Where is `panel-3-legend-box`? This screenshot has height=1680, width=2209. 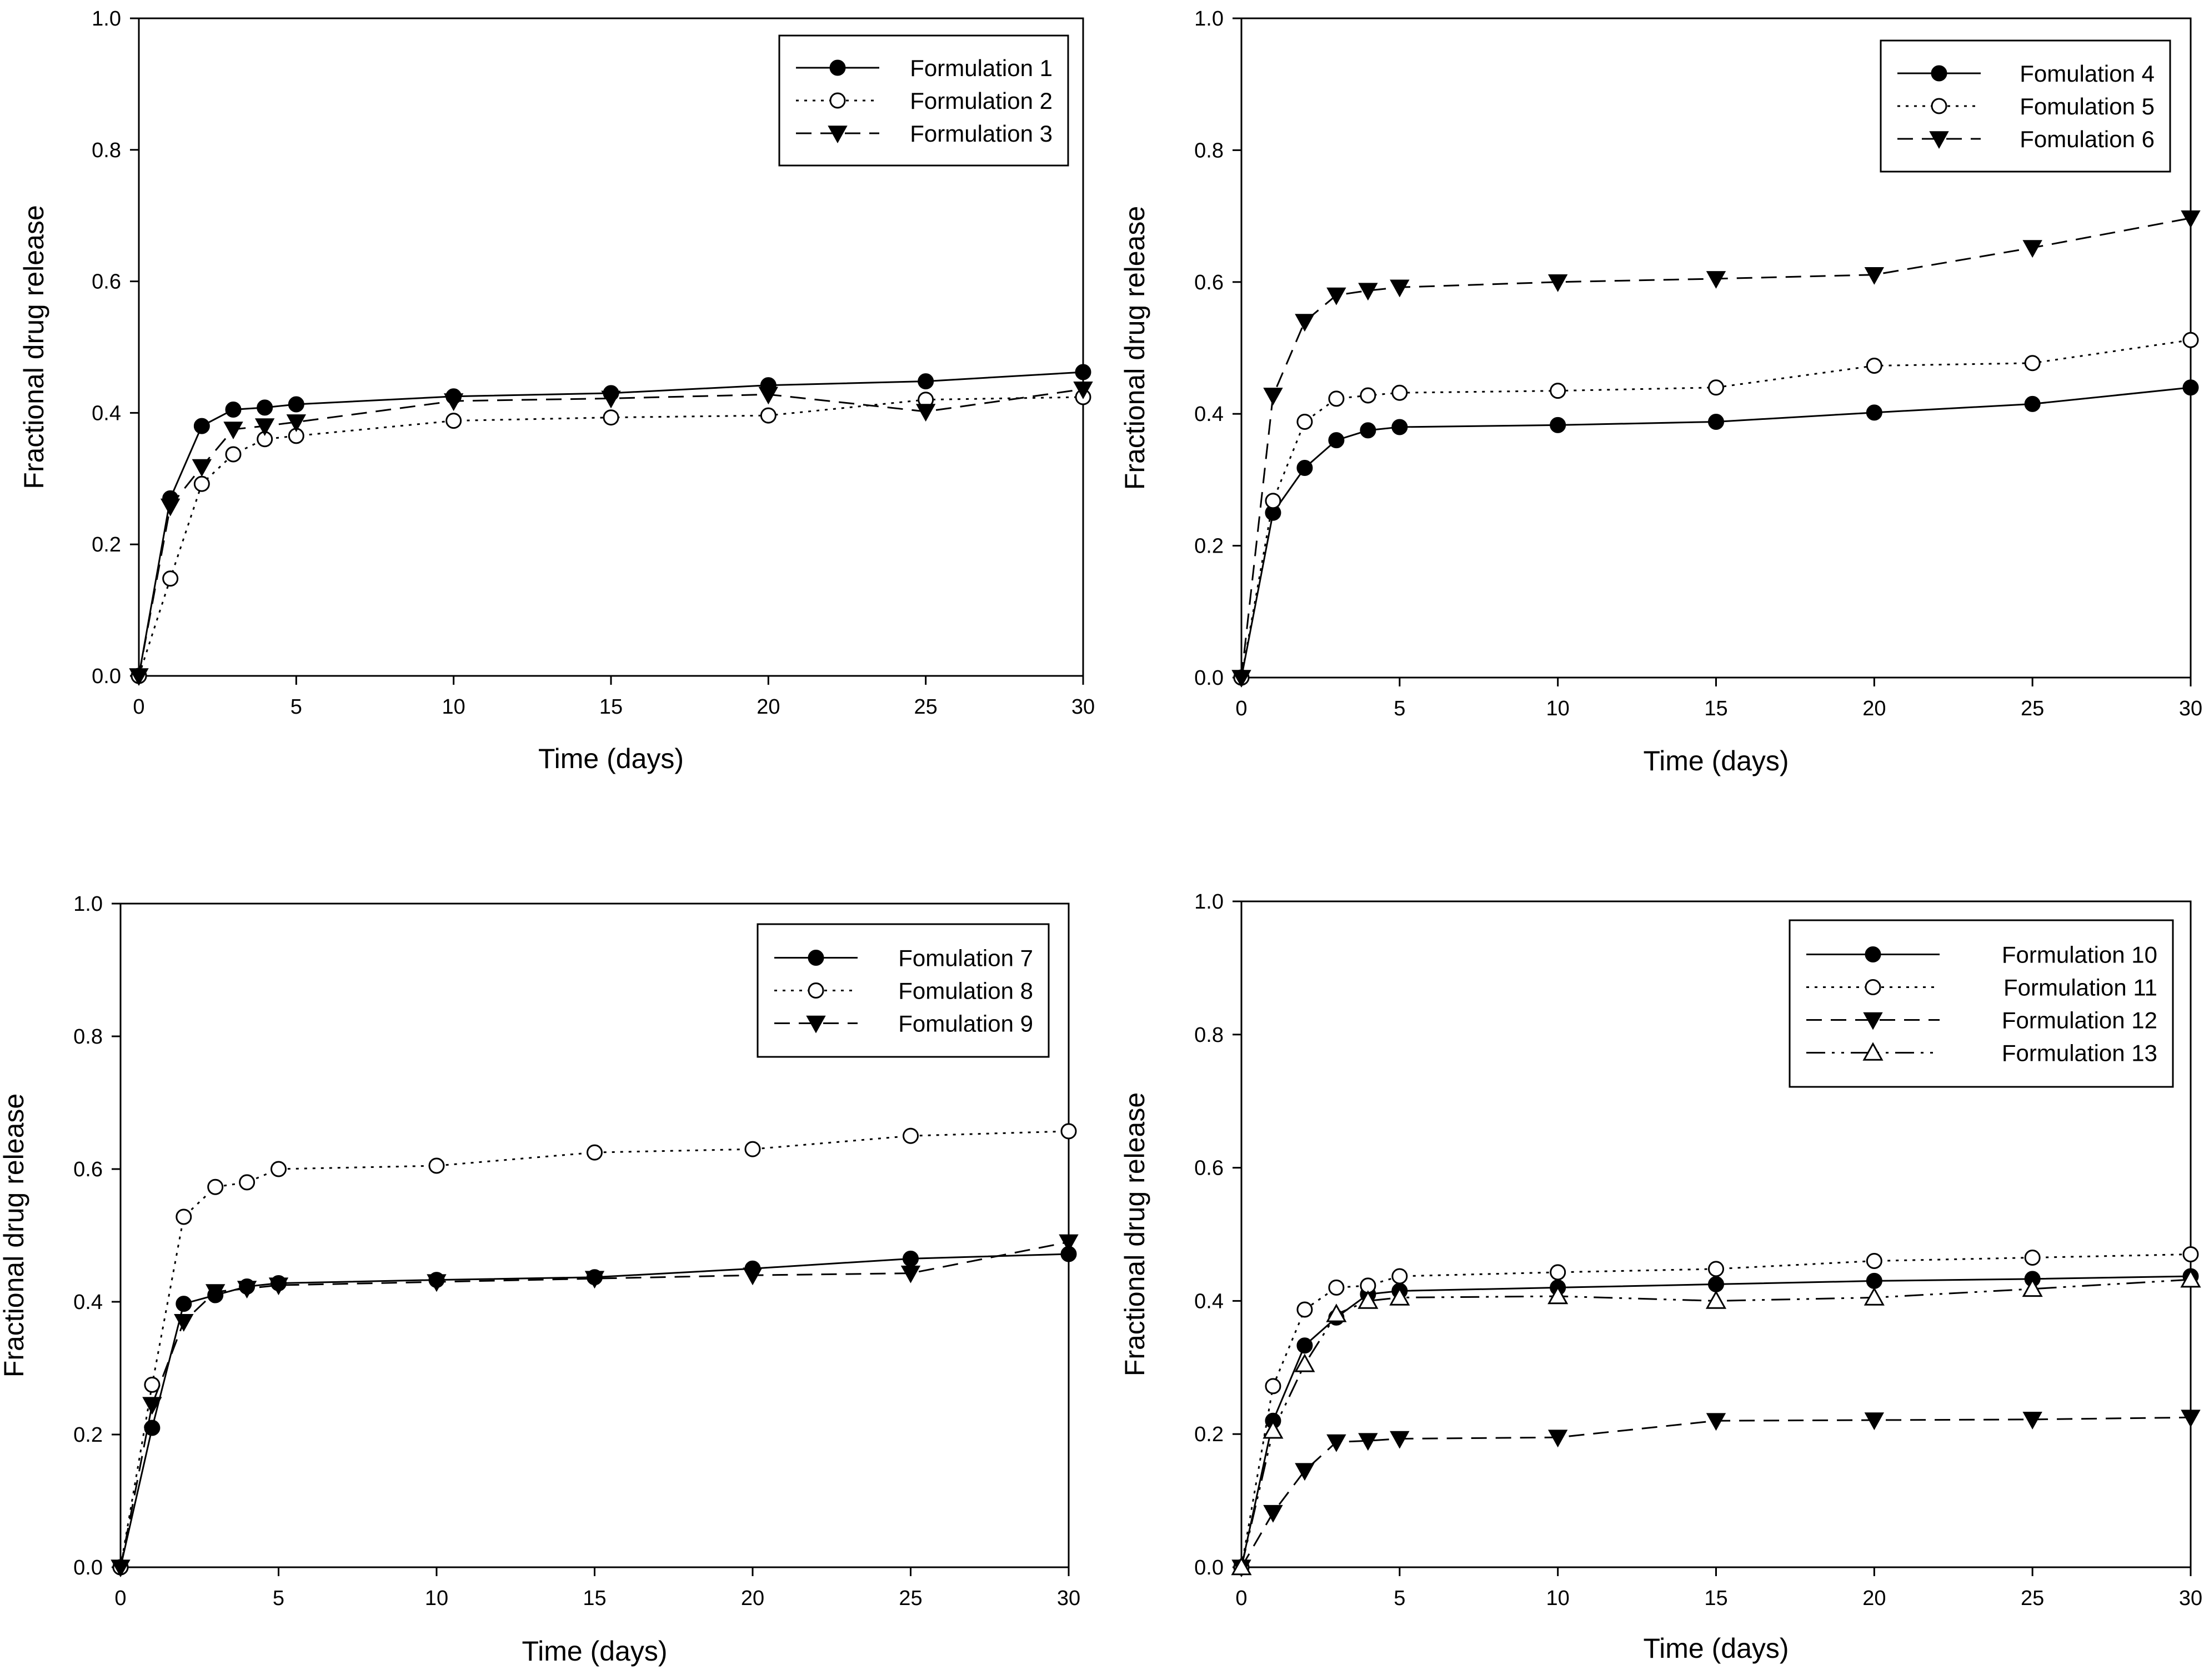 panel-3-legend-box is located at coordinates (903, 991).